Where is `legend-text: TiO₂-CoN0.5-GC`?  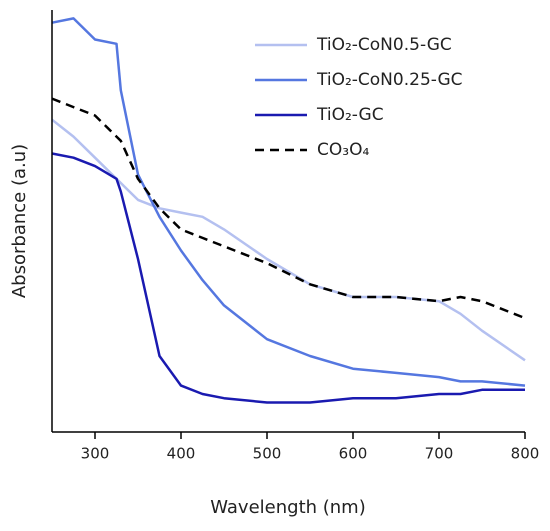 legend-text: TiO₂-CoN0.5-GC is located at coordinates (384, 45).